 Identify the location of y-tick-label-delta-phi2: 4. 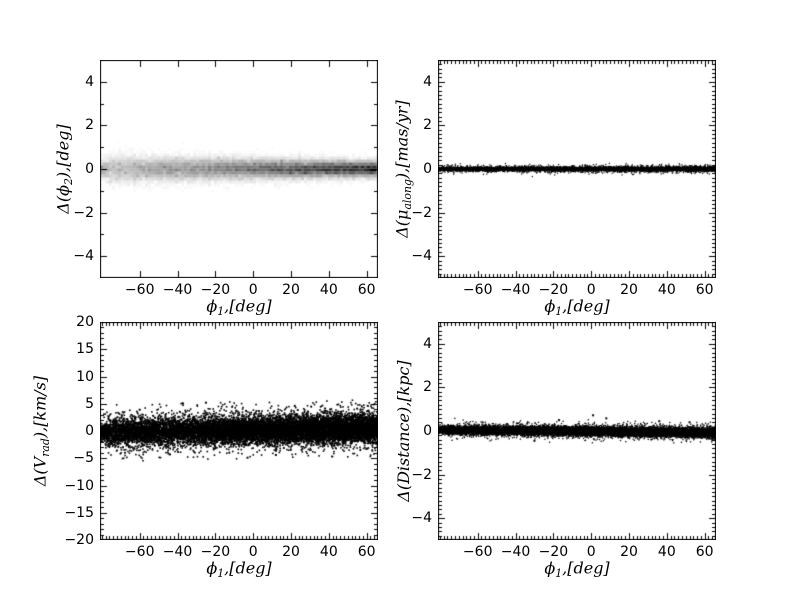
(89, 81).